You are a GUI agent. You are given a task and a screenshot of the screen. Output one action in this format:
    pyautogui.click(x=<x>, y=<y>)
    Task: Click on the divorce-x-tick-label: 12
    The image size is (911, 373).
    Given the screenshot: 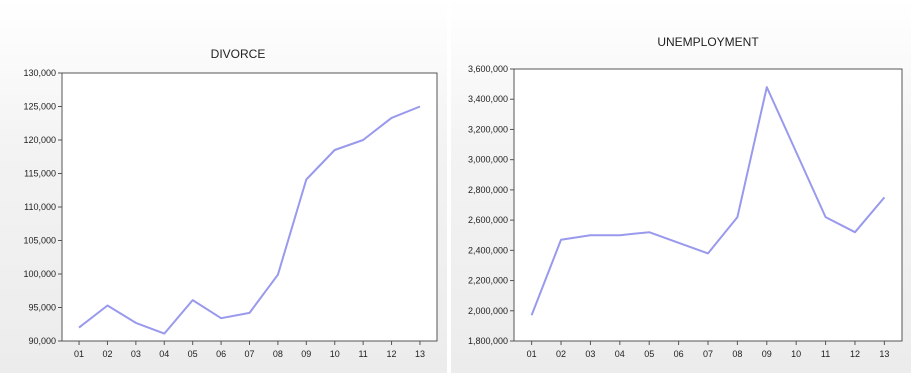 What is the action you would take?
    pyautogui.click(x=392, y=354)
    